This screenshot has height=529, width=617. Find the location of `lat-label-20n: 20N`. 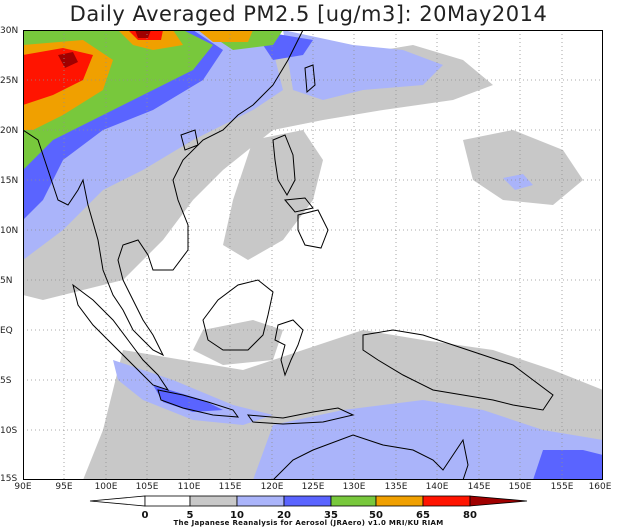

lat-label-20n: 20N is located at coordinates (9, 131).